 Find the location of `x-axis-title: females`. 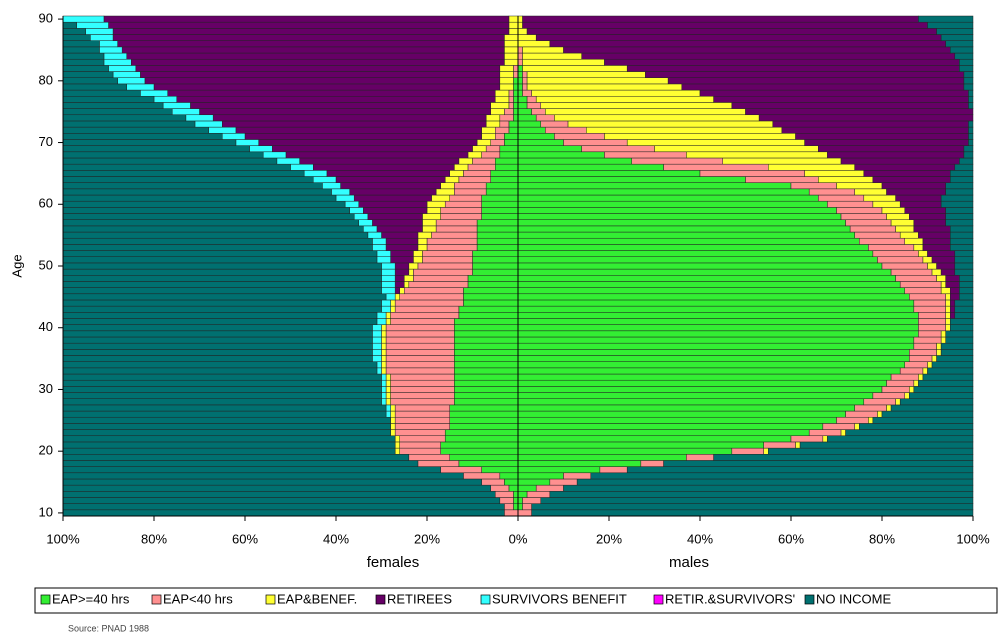

x-axis-title: females is located at coordinates (393, 562).